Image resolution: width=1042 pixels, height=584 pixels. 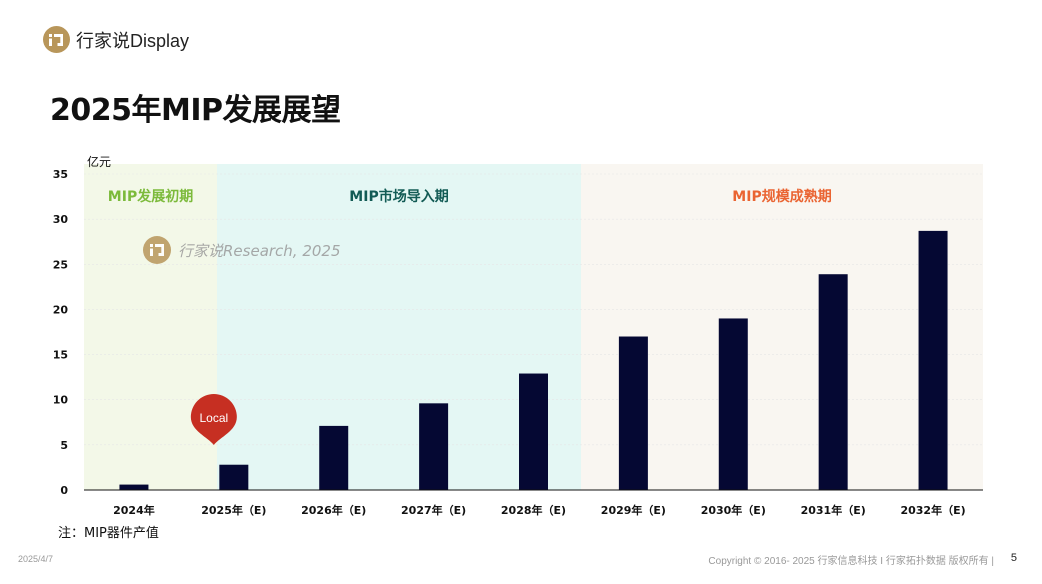 What do you see at coordinates (134, 510) in the screenshot?
I see `x-tick-label: 2024年` at bounding box center [134, 510].